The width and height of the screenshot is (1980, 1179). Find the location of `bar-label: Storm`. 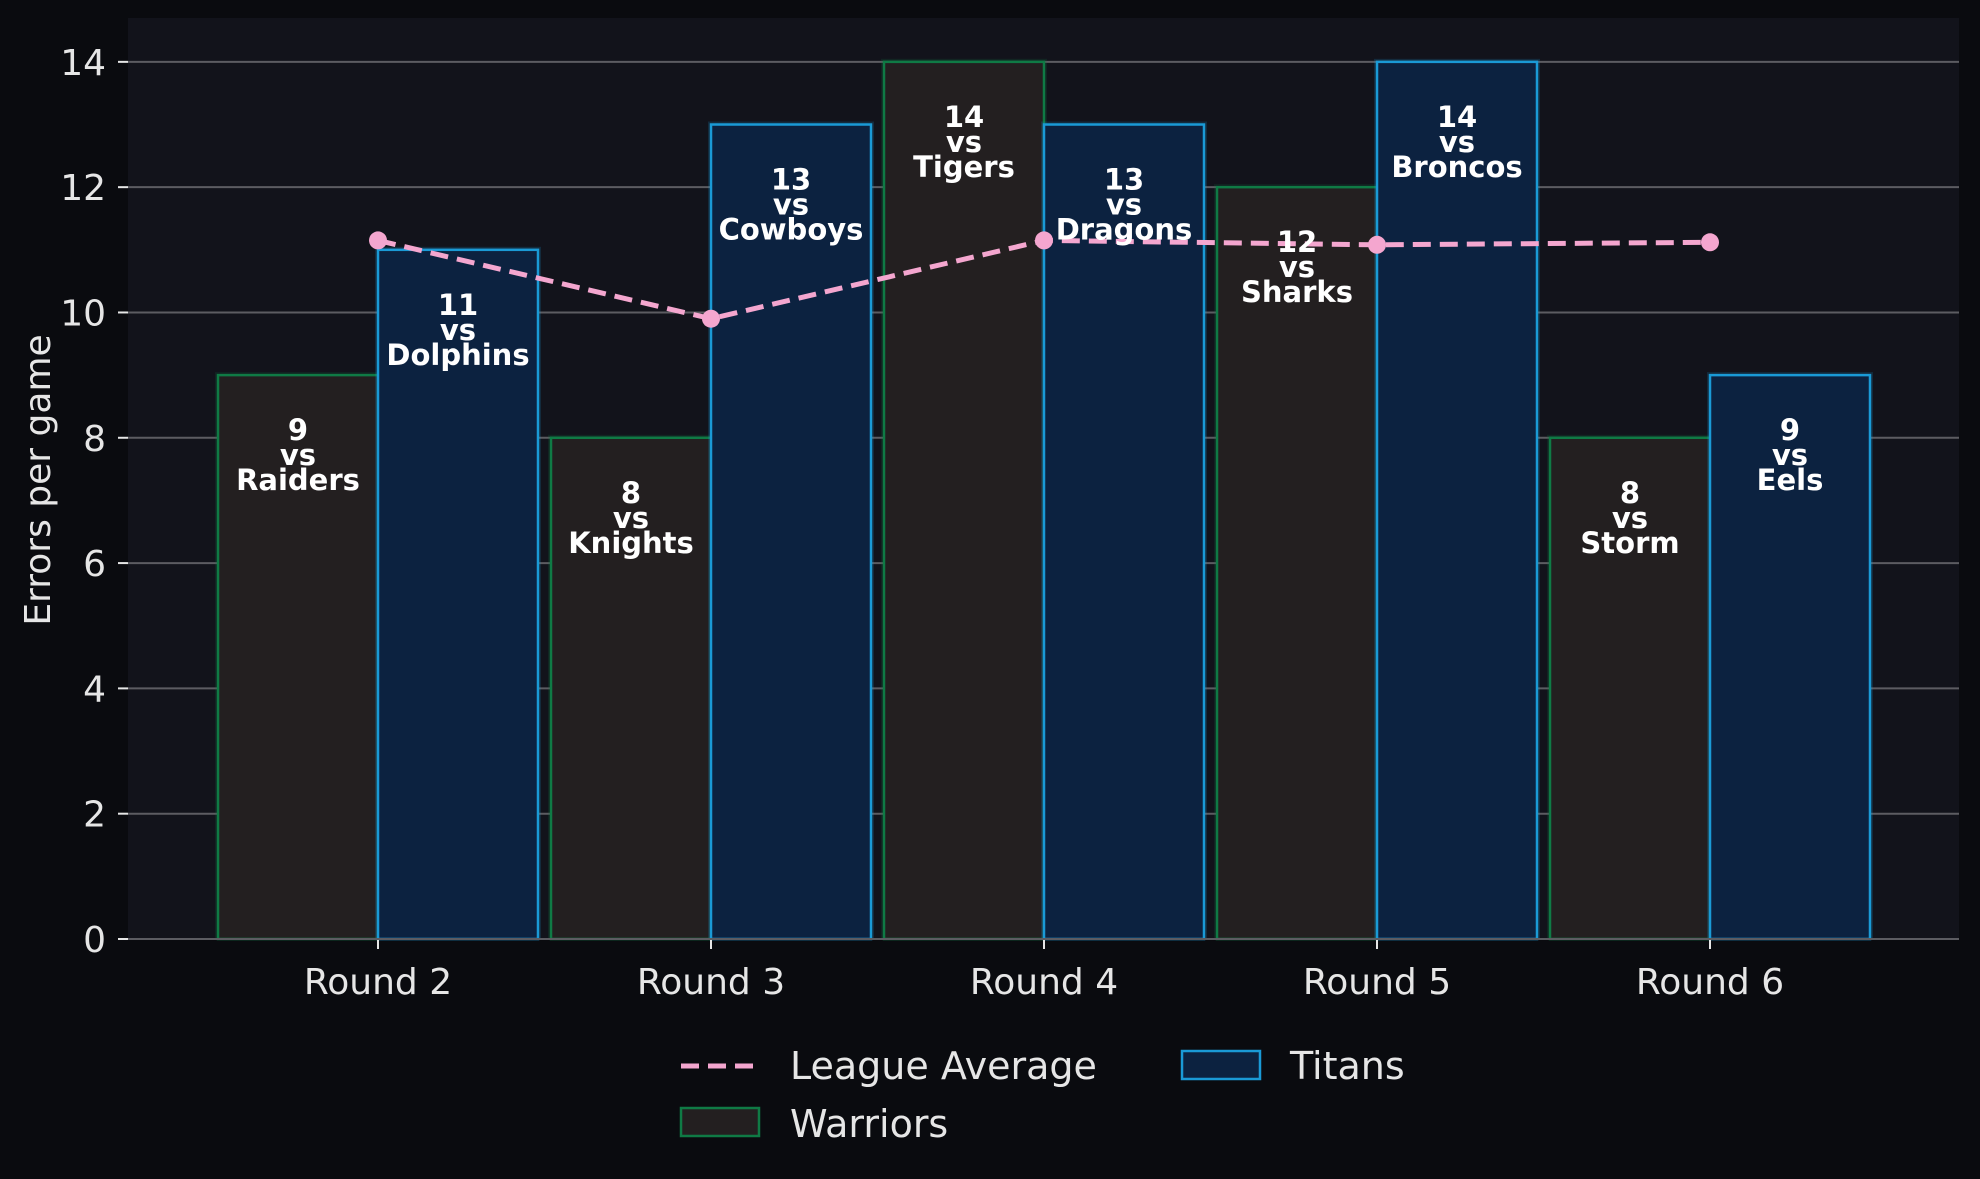

bar-label: Storm is located at coordinates (1629, 543).